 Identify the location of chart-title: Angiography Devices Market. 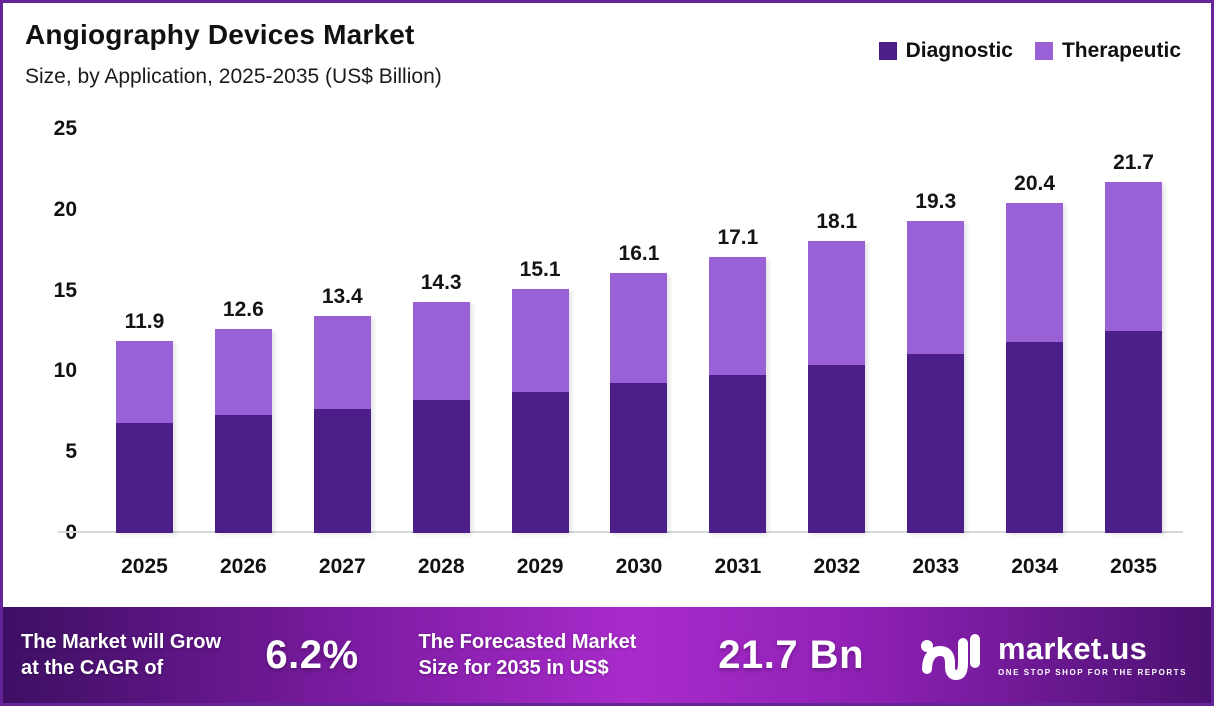
(220, 34).